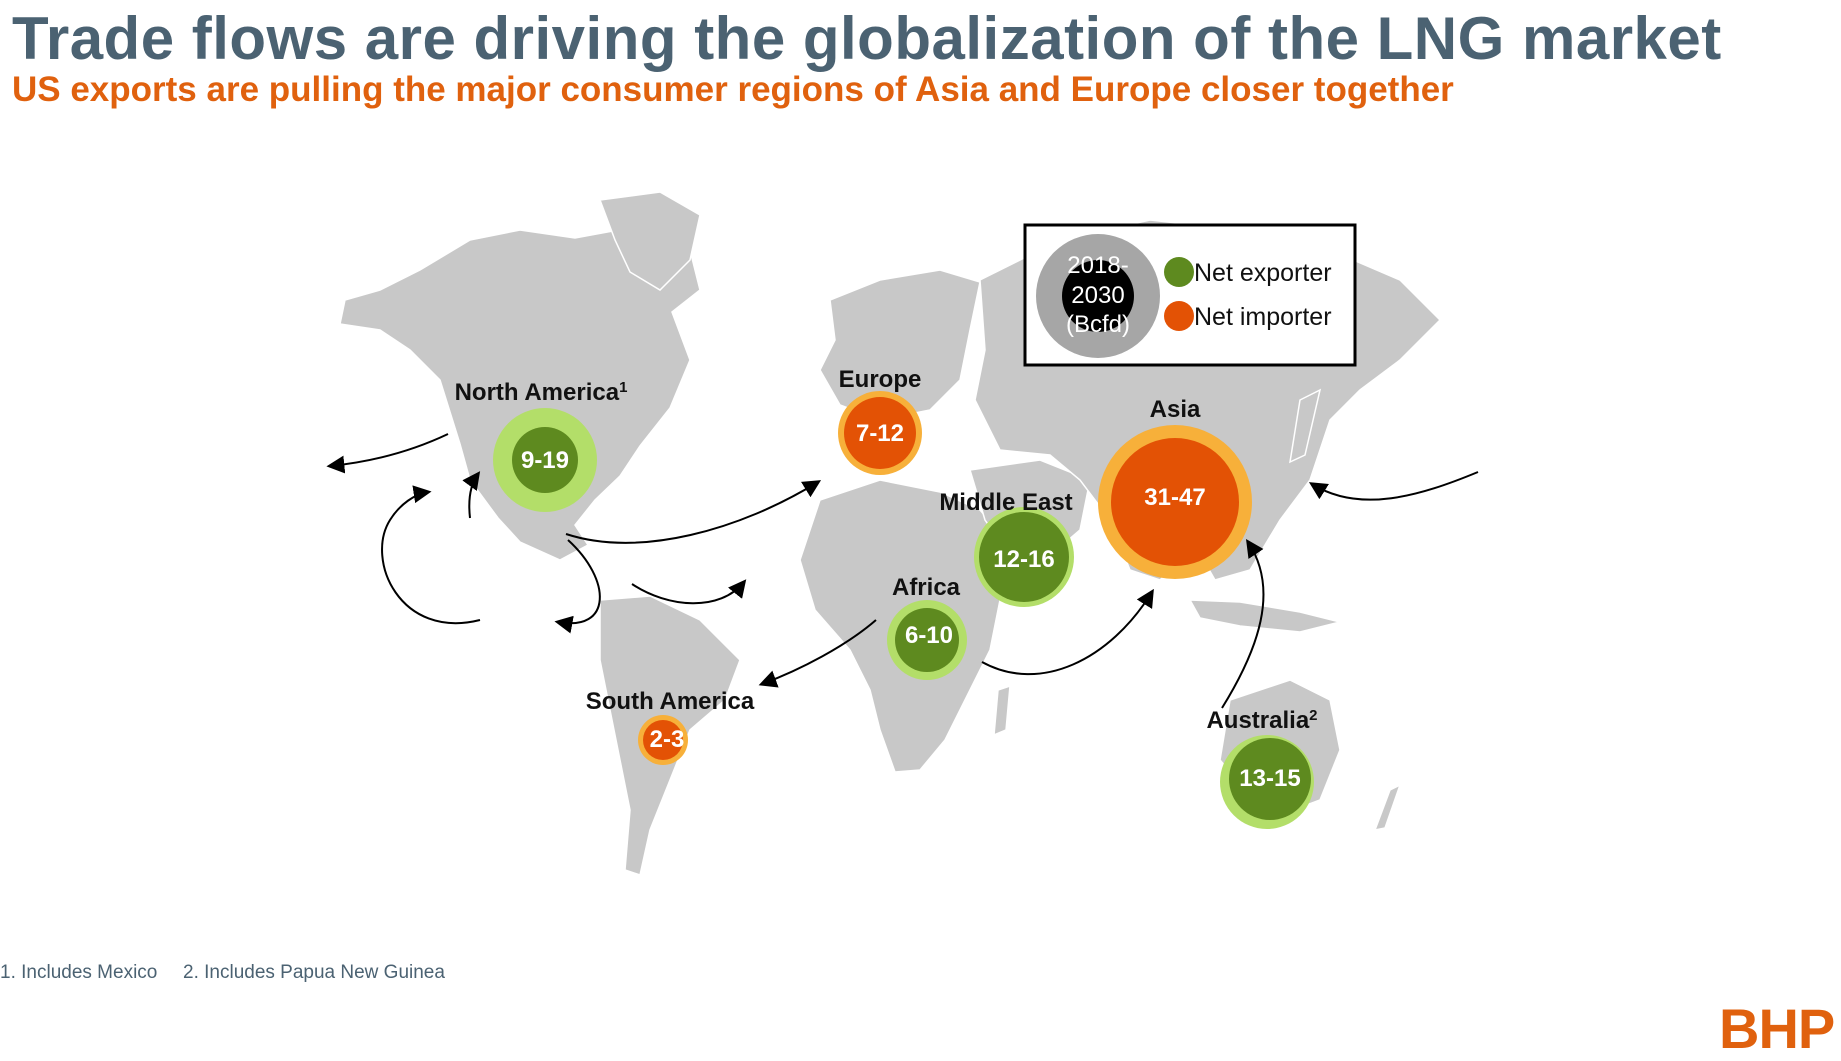 The image size is (1841, 1061). What do you see at coordinates (471, 495) in the screenshot?
I see `flow-arrow-north-america-up` at bounding box center [471, 495].